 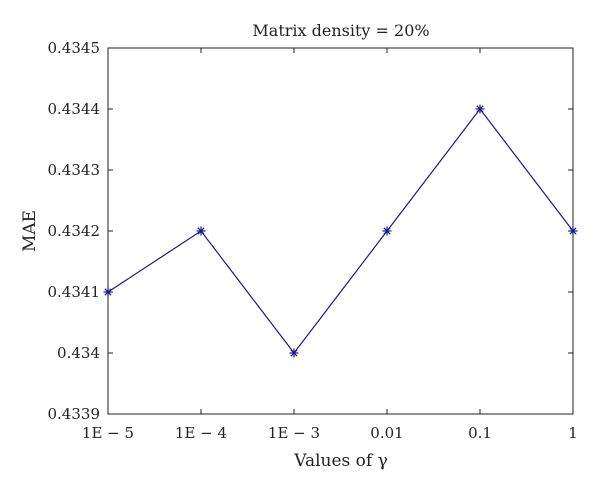 I want to click on x-tick-label: 1, so click(x=573, y=433).